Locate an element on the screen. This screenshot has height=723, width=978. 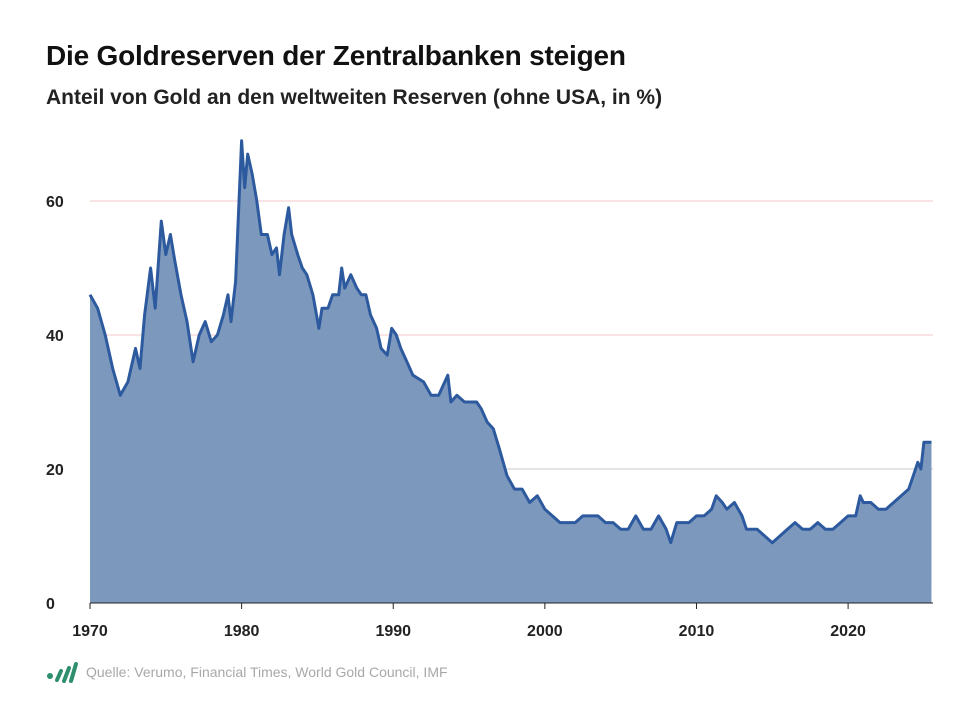
x-tick-label: 2010 is located at coordinates (697, 631).